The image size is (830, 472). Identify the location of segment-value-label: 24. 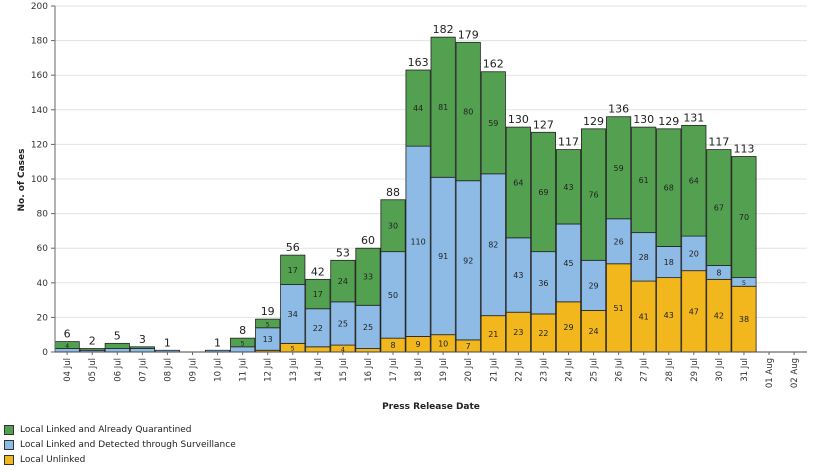
(343, 281).